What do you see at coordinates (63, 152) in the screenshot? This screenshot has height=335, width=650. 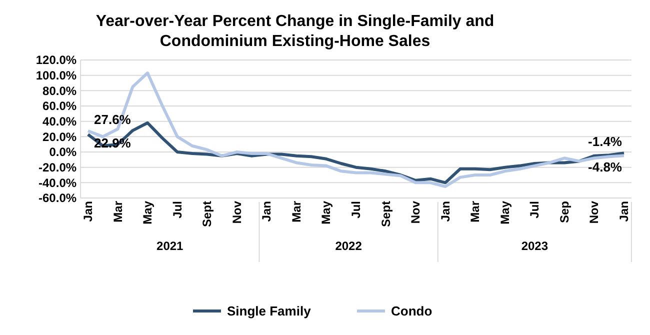 I see `y-tick-label: 0.0%` at bounding box center [63, 152].